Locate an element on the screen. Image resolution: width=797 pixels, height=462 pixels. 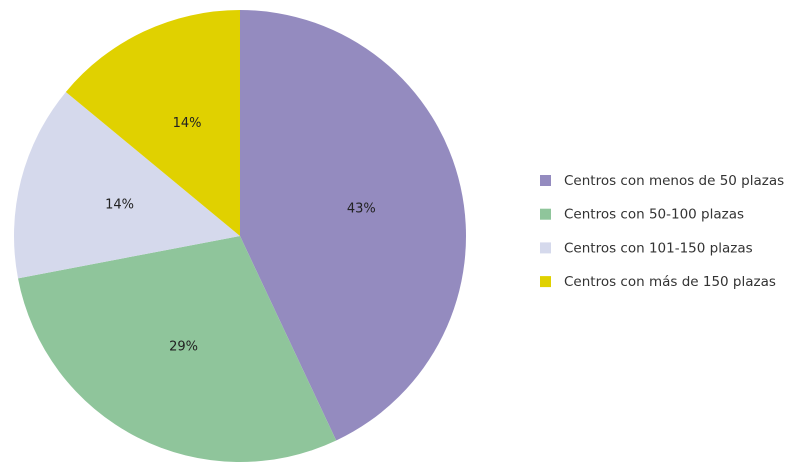
slice-label: 29% is located at coordinates (183, 346).